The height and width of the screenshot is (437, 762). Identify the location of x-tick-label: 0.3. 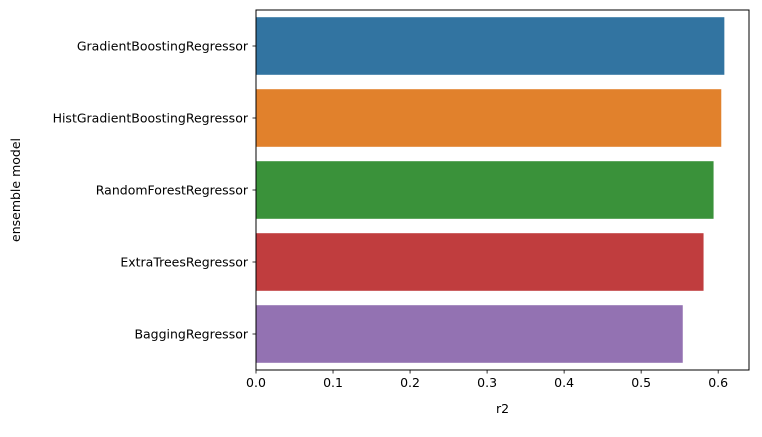
(487, 382).